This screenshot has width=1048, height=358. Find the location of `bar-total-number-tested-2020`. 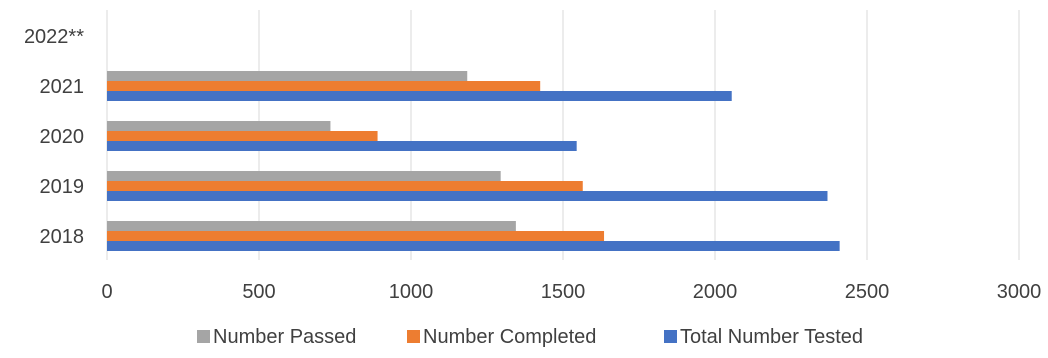

bar-total-number-tested-2020 is located at coordinates (342, 146).